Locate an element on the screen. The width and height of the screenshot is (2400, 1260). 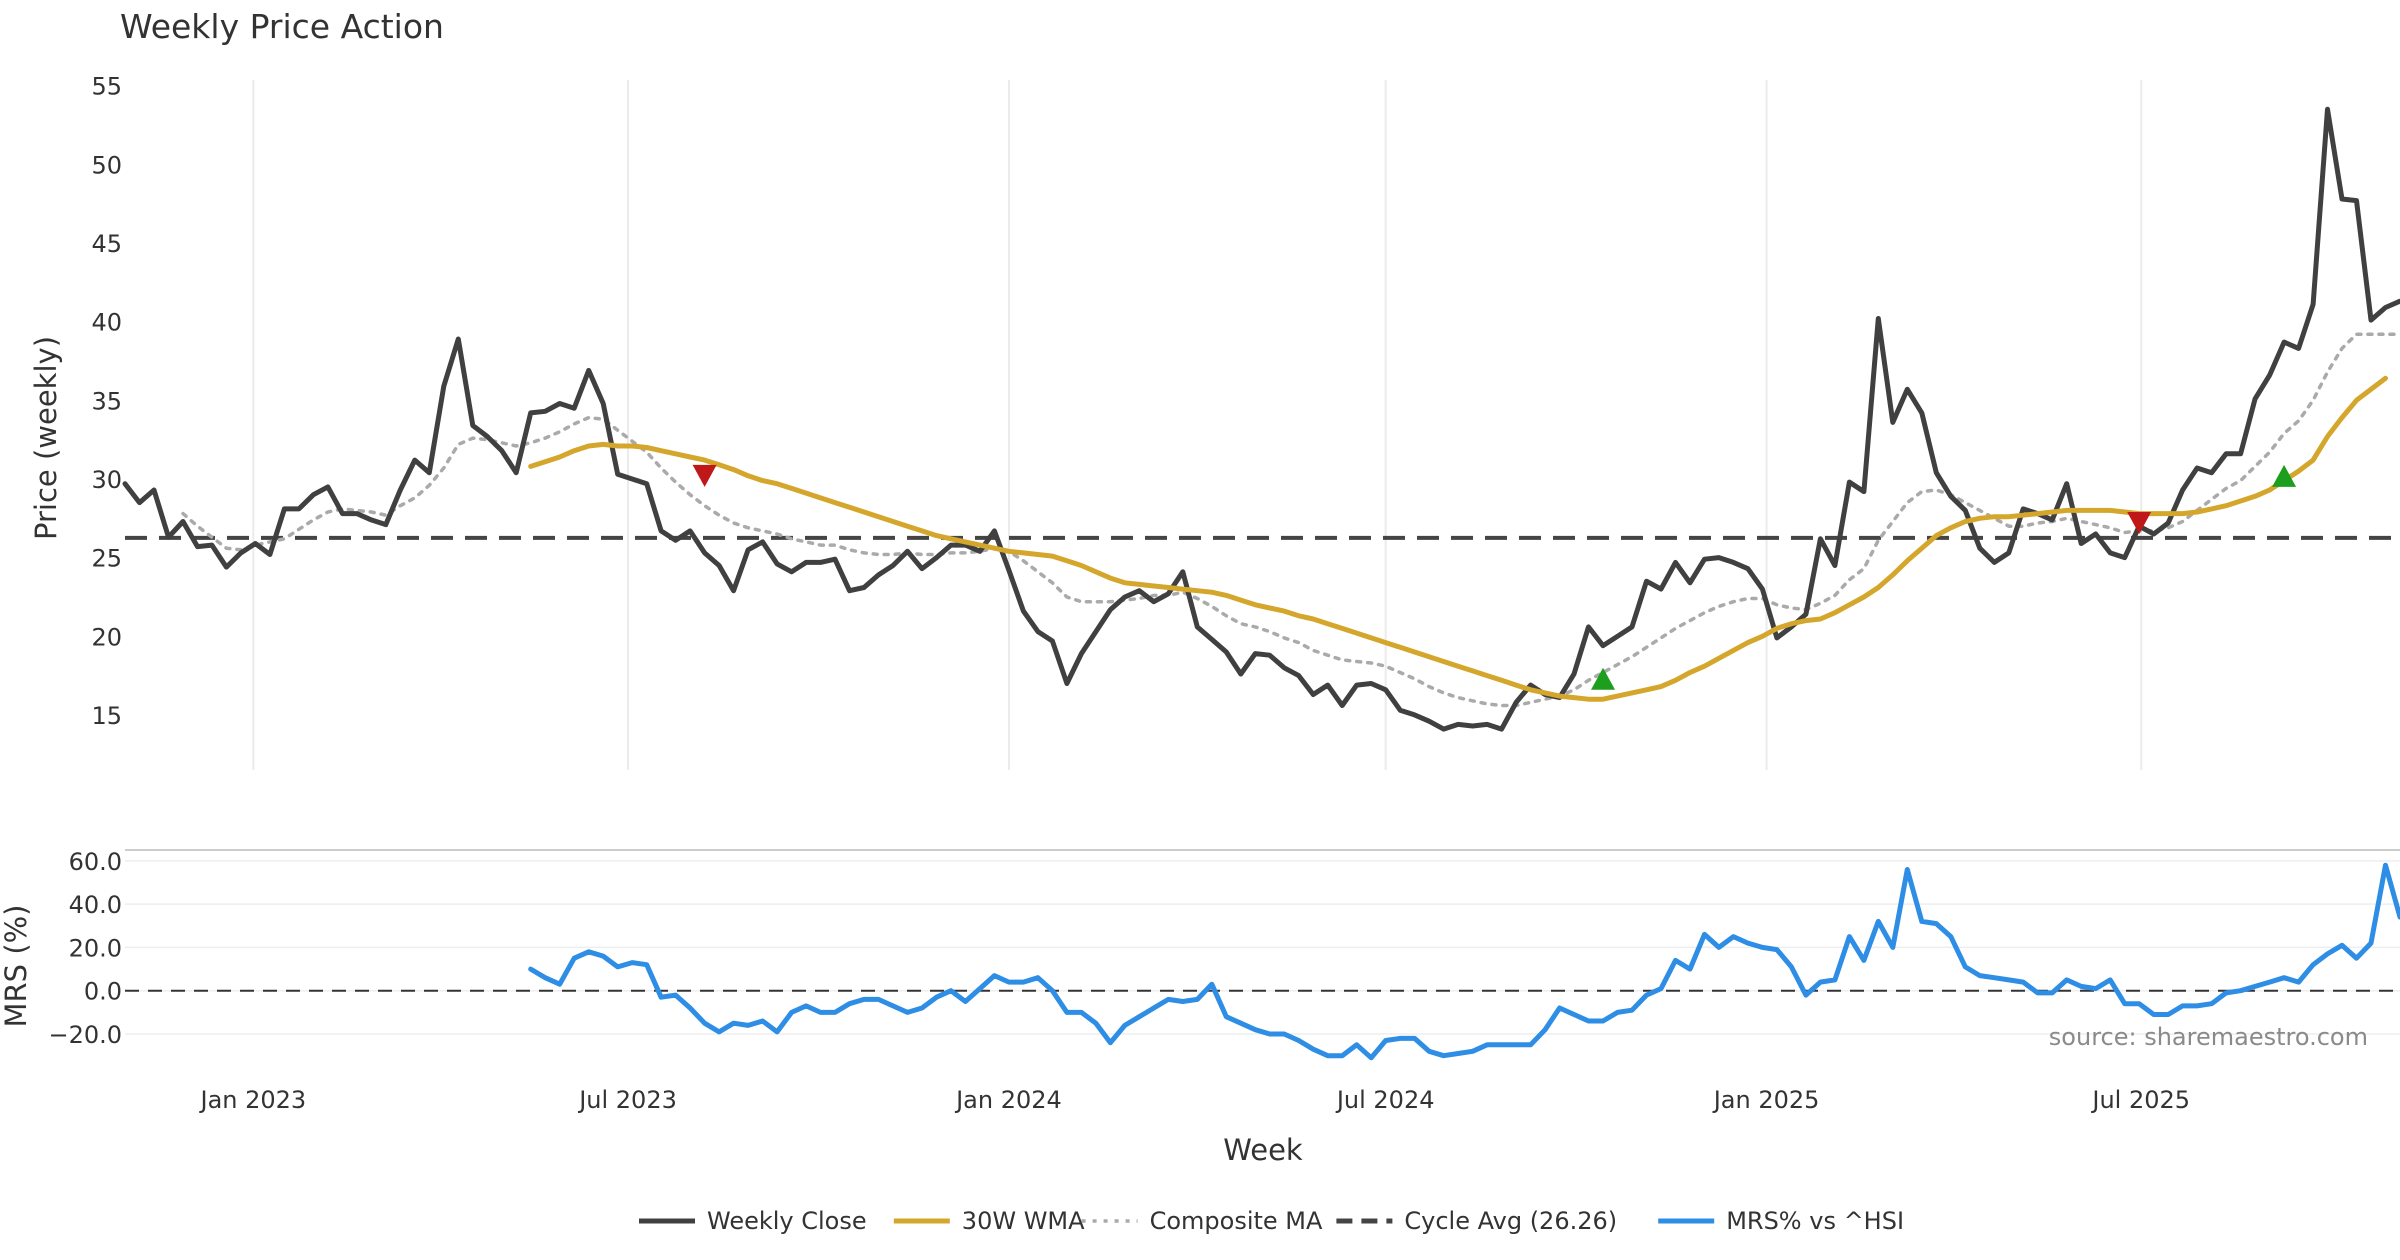
legend-label: MRS% vs ^HSI is located at coordinates (1815, 1221).